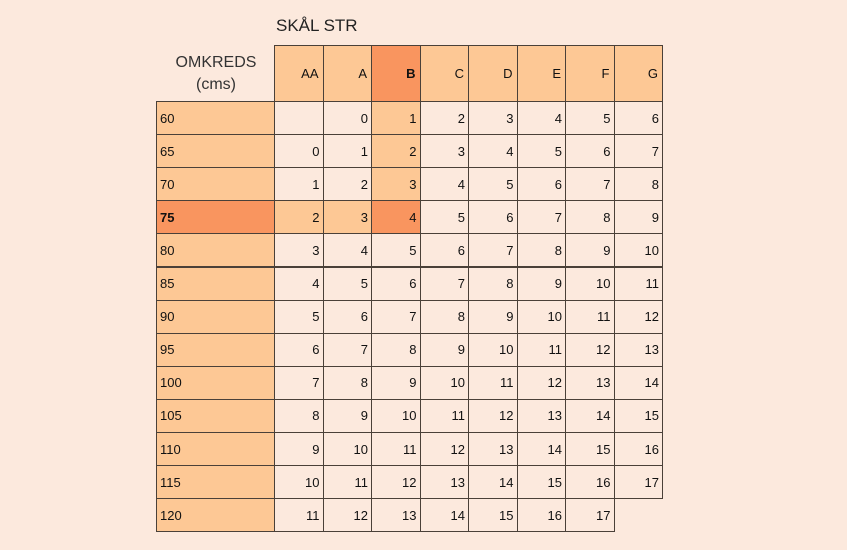 This screenshot has width=847, height=550. I want to click on column-header-c: C, so click(444, 73).